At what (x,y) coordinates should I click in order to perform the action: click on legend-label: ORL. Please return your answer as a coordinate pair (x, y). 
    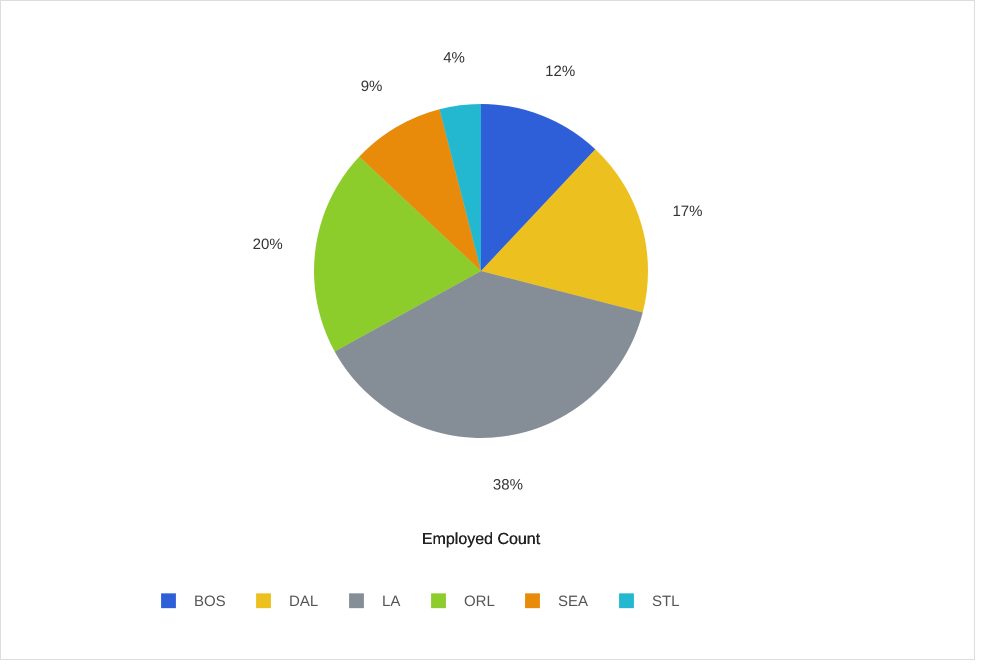
    Looking at the image, I should click on (479, 601).